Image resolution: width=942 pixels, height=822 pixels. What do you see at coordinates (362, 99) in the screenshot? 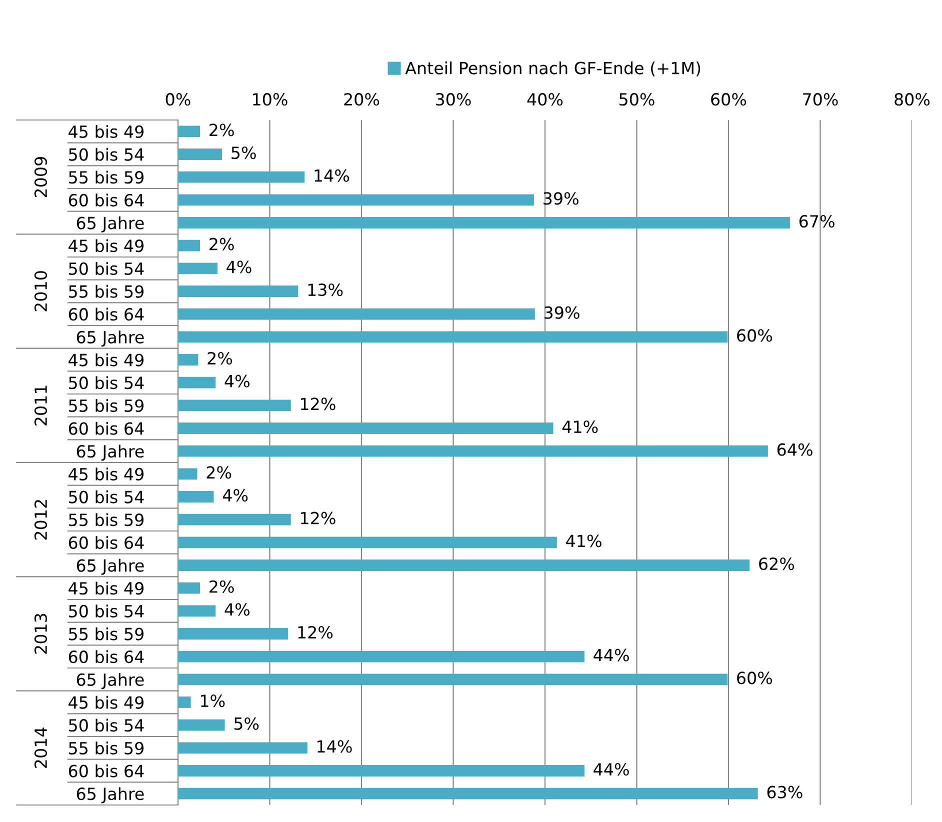
I see `x-tick-label: 20%` at bounding box center [362, 99].